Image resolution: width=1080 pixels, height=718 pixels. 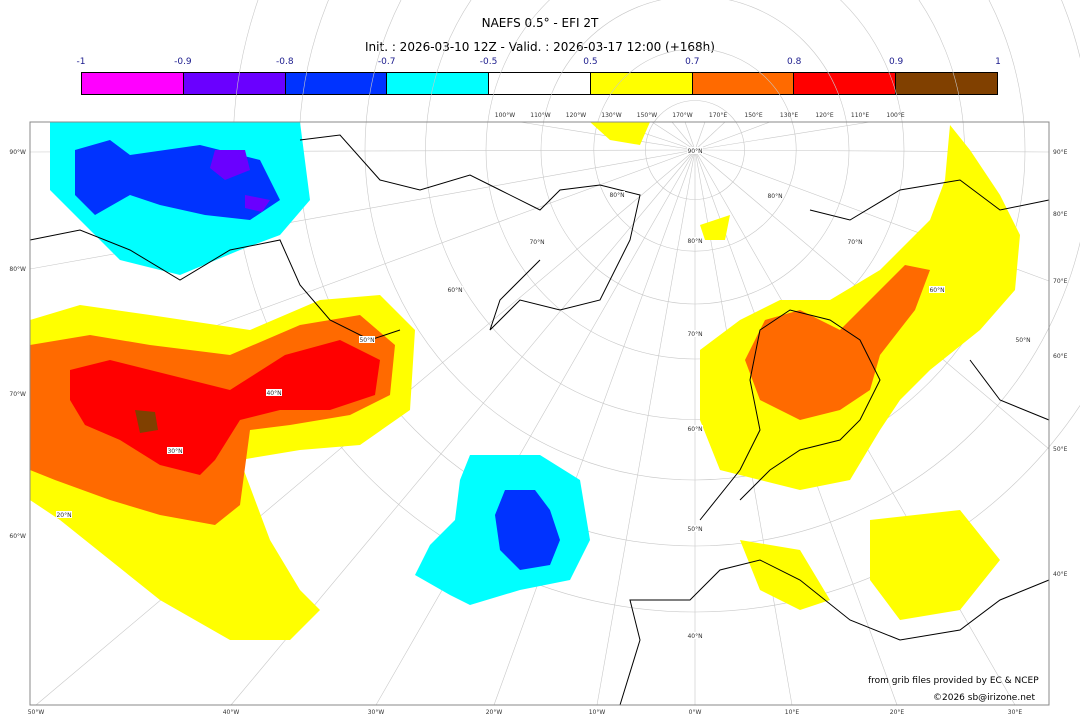 What do you see at coordinates (273, 393) in the screenshot?
I see `latitude-label: 40°N` at bounding box center [273, 393].